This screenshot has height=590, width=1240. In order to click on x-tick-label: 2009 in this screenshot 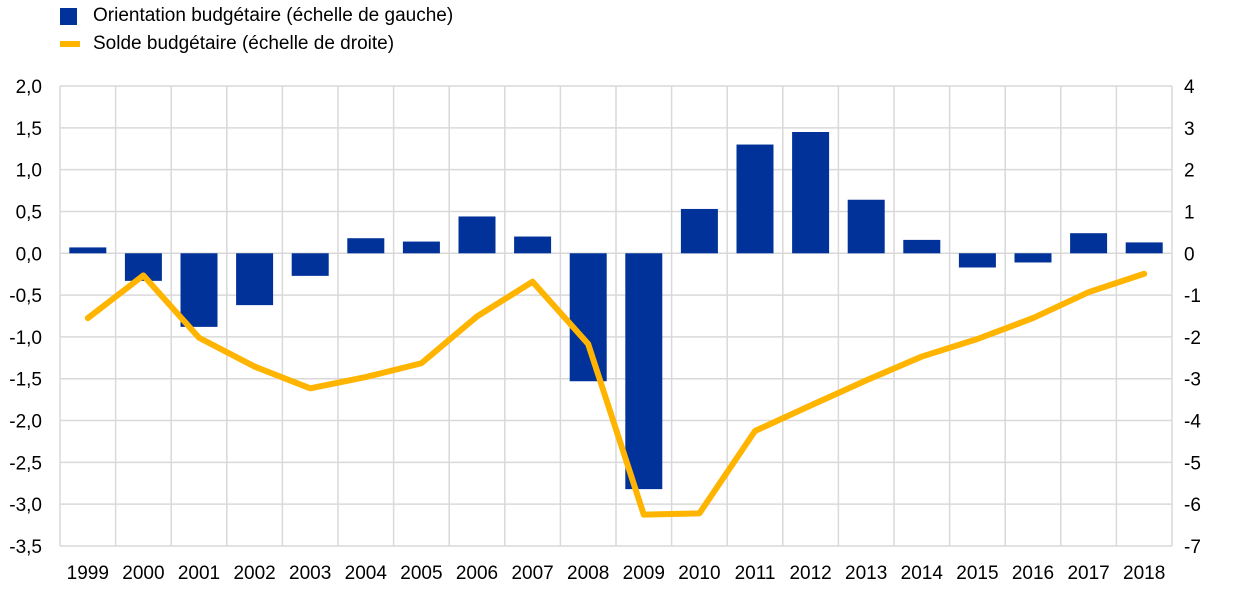, I will do `click(644, 573)`.